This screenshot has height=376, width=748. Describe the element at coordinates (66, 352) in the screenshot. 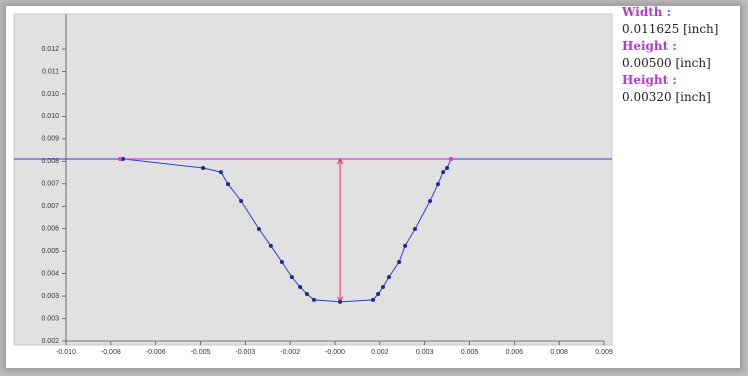

I see `x-tick-label: -0.010` at that location.